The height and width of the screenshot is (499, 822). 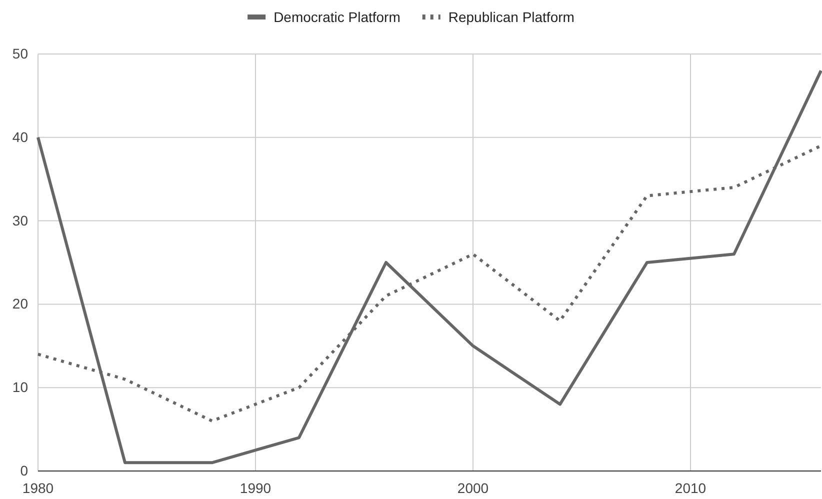 I want to click on y-tick-label: 20, so click(x=20, y=304).